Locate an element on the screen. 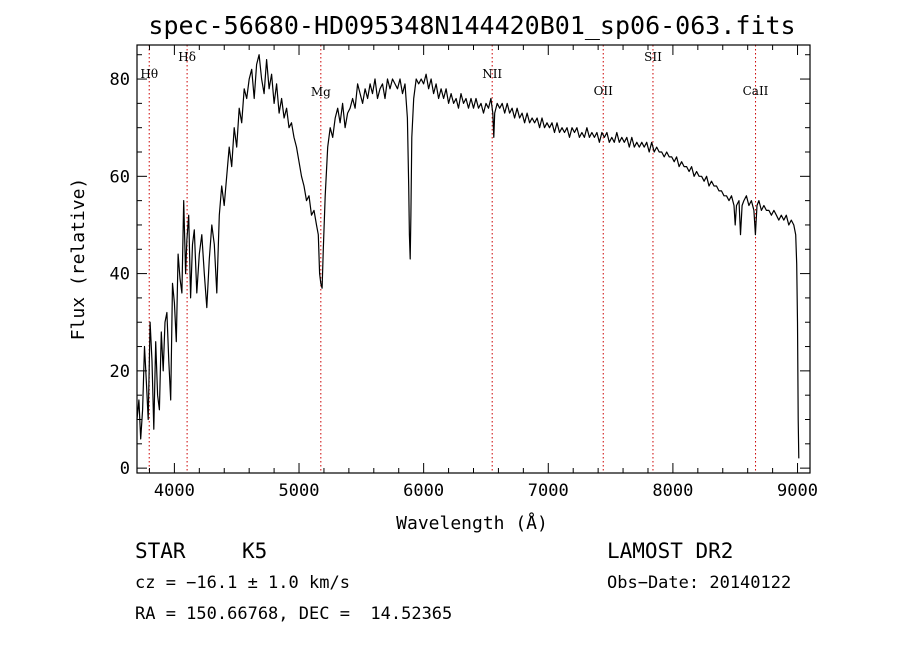 Image resolution: width=900 pixels, height=649 pixels. x-tick-label: 6000 is located at coordinates (423, 491).